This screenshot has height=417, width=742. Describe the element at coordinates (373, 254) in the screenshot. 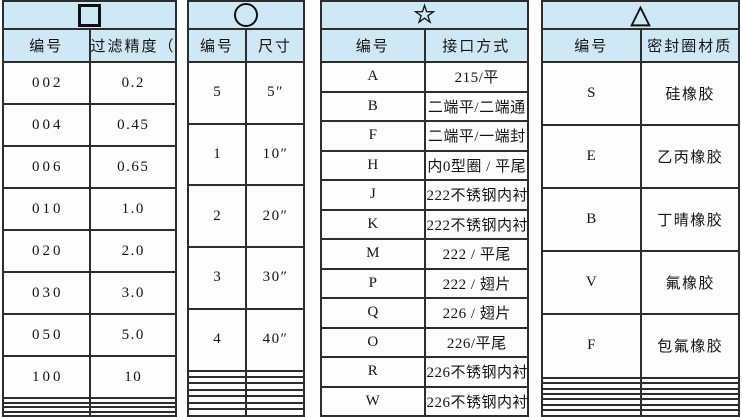

I see `cell-code: M` at that location.